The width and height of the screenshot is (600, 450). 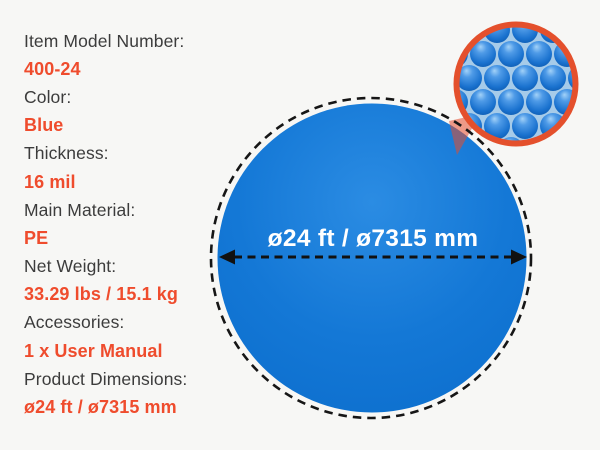 I want to click on spec-value-thickness: 16 mil, so click(x=50, y=181).